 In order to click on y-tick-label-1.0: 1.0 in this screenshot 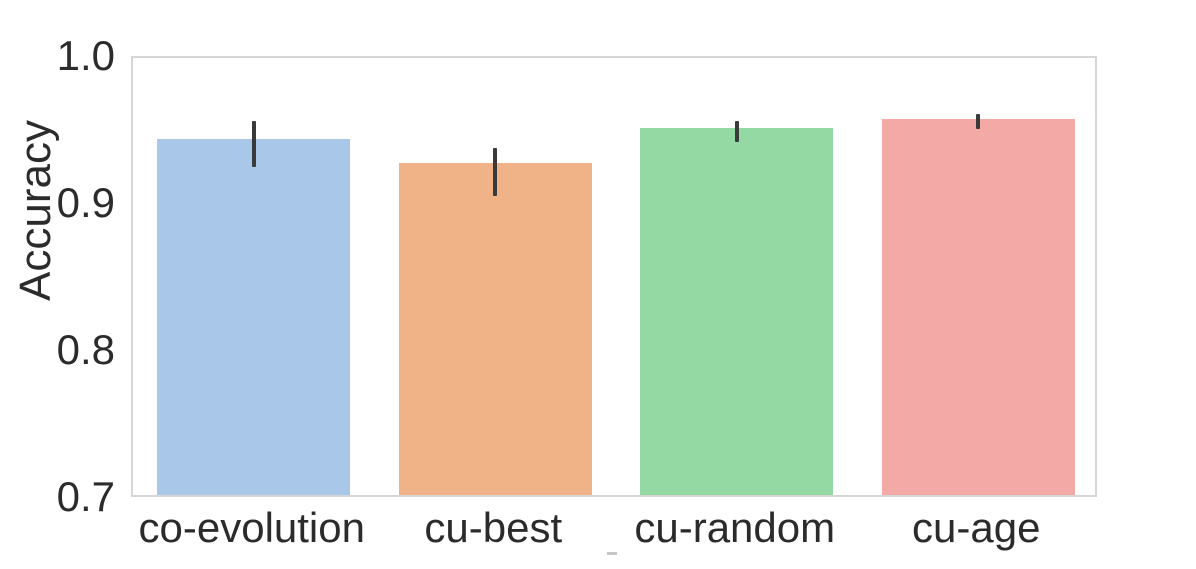, I will do `click(85, 55)`.